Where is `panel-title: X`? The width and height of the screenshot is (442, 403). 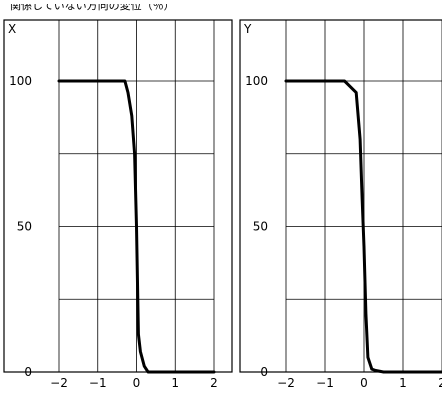 panel-title: X is located at coordinates (12, 29).